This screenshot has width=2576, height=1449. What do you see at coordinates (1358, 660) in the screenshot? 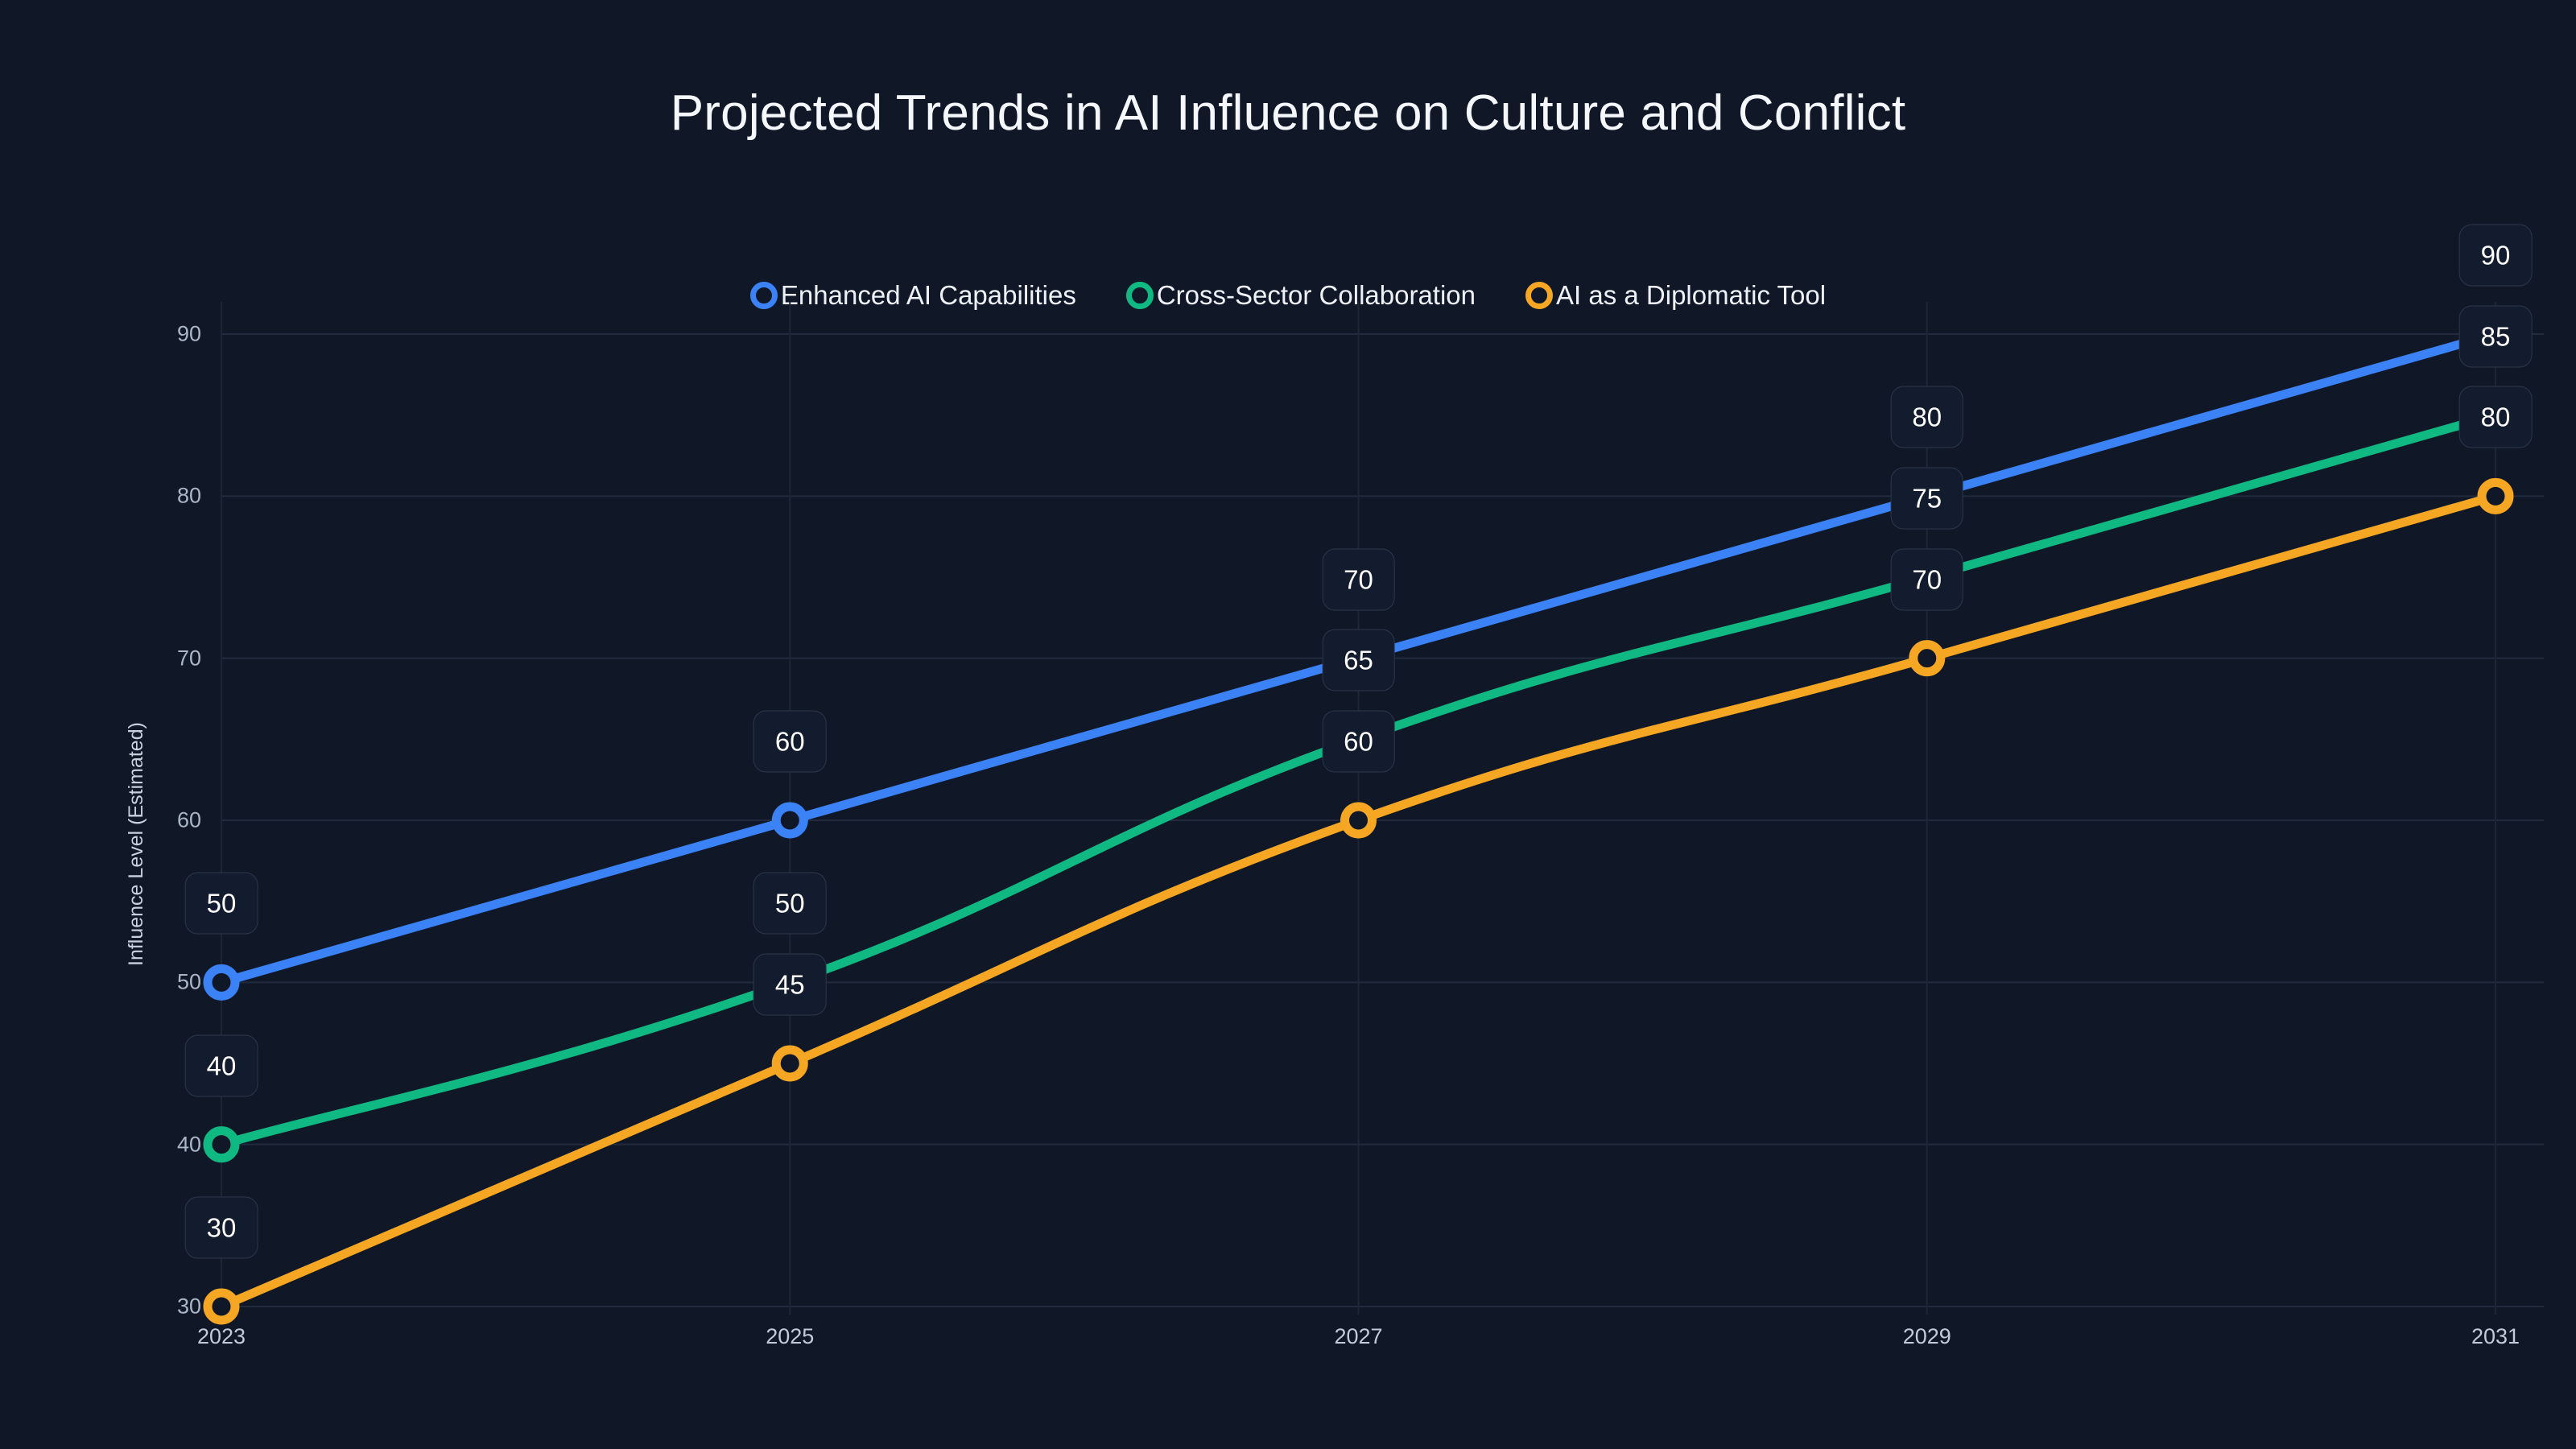
I see `data-point-label: 65` at bounding box center [1358, 660].